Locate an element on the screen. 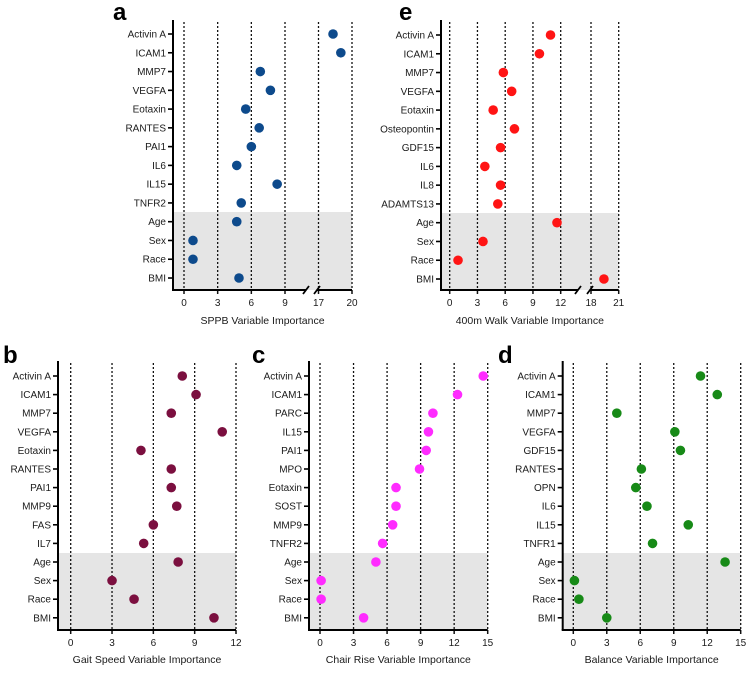  y-tick-label: VEGFA is located at coordinates (150, 91).